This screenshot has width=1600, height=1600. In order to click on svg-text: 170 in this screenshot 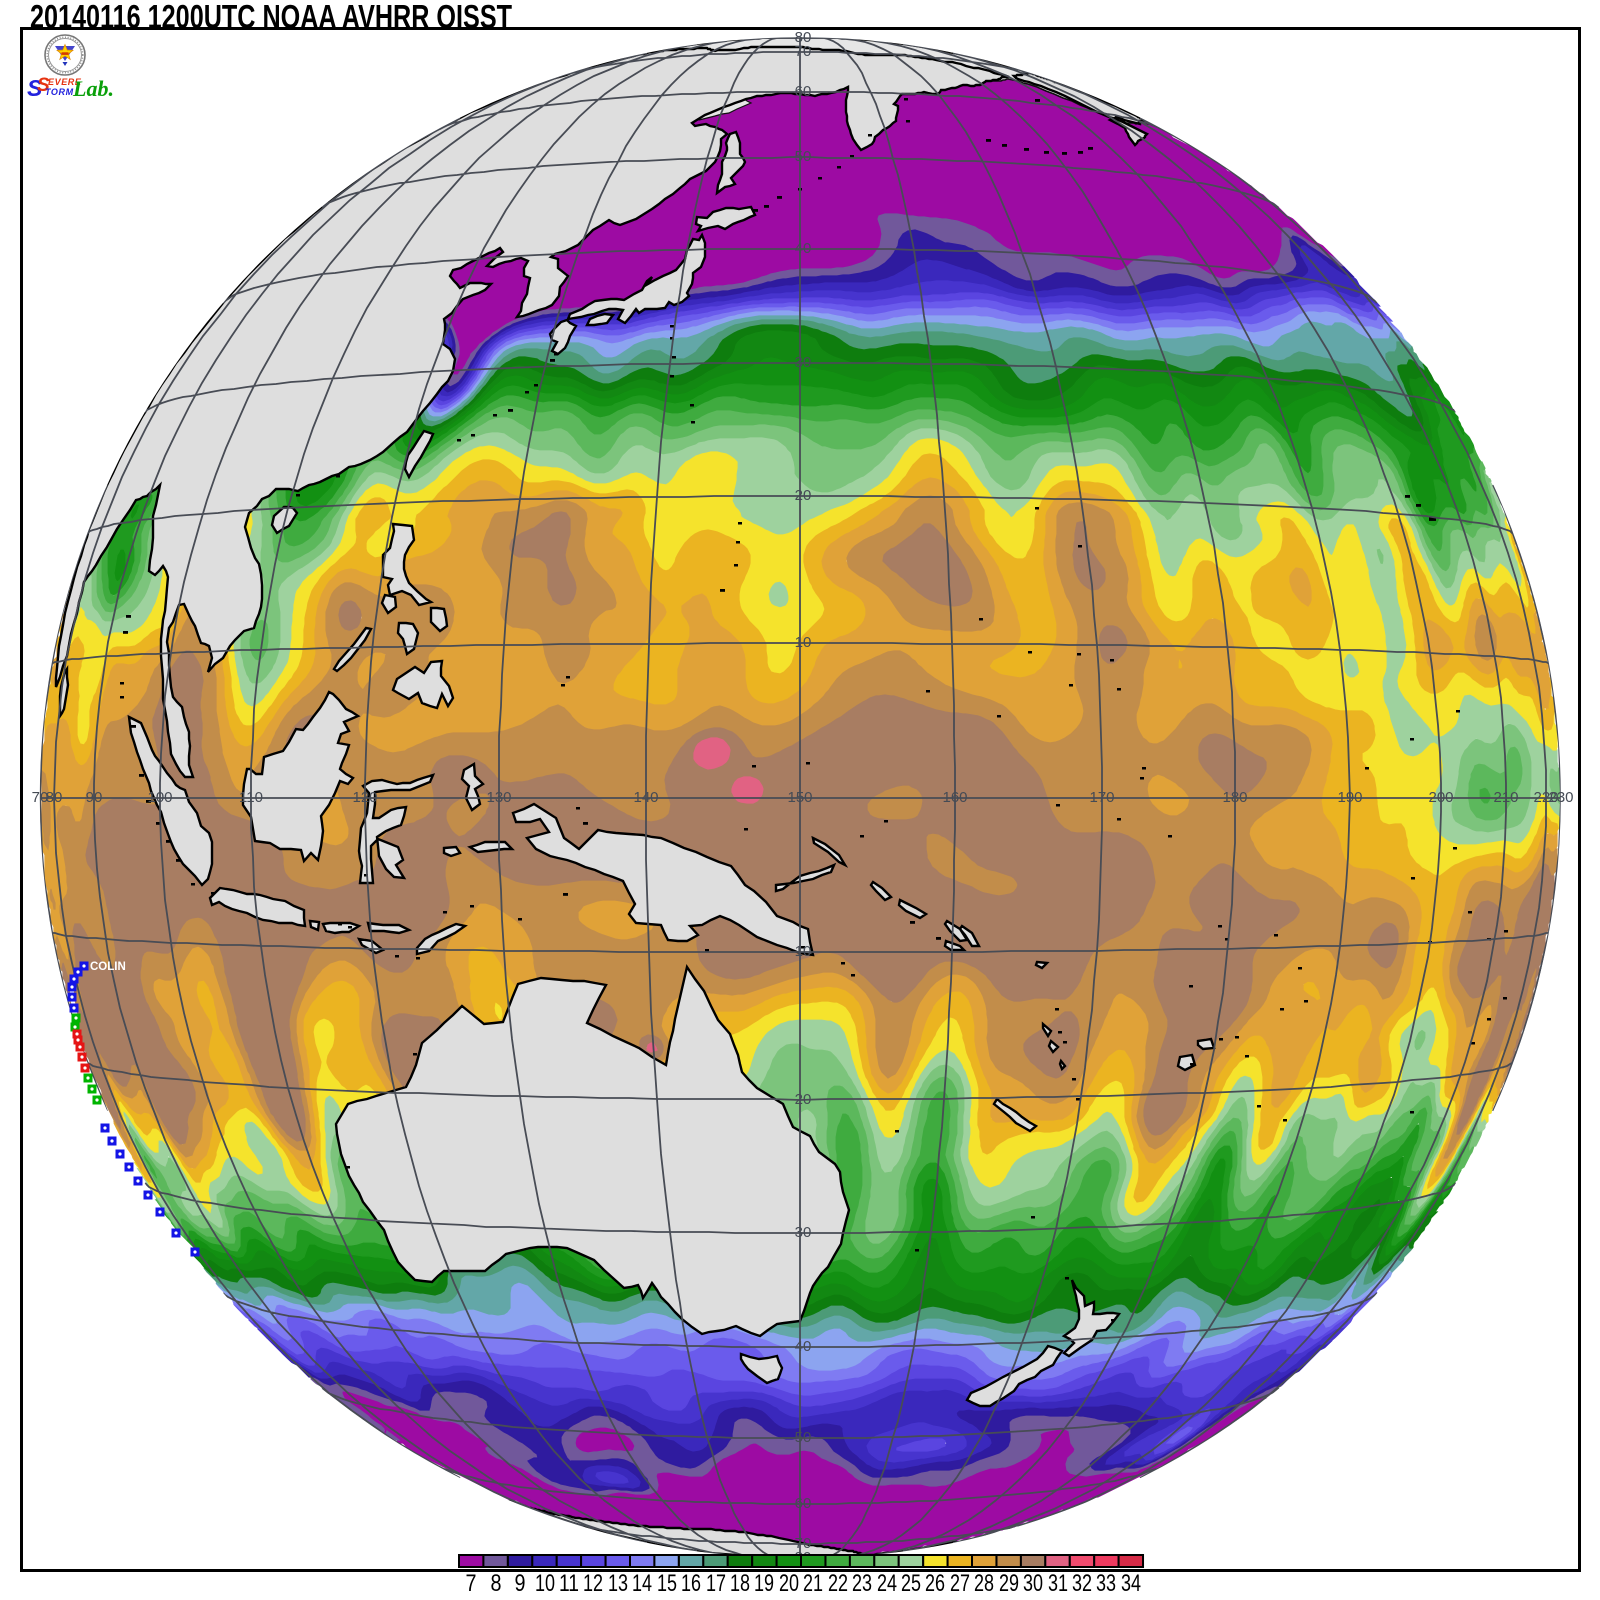, I will do `click(1101, 797)`.